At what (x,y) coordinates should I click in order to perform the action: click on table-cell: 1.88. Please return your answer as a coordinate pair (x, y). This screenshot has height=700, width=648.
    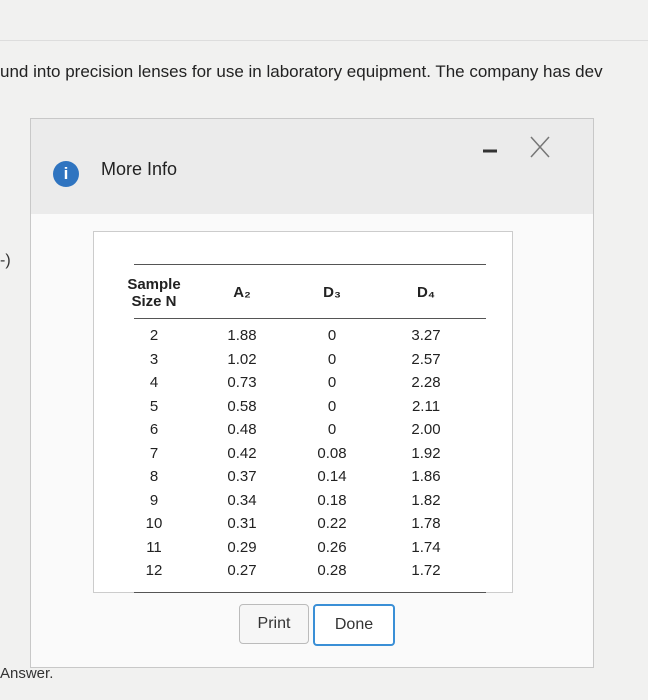
    Looking at the image, I should click on (242, 335).